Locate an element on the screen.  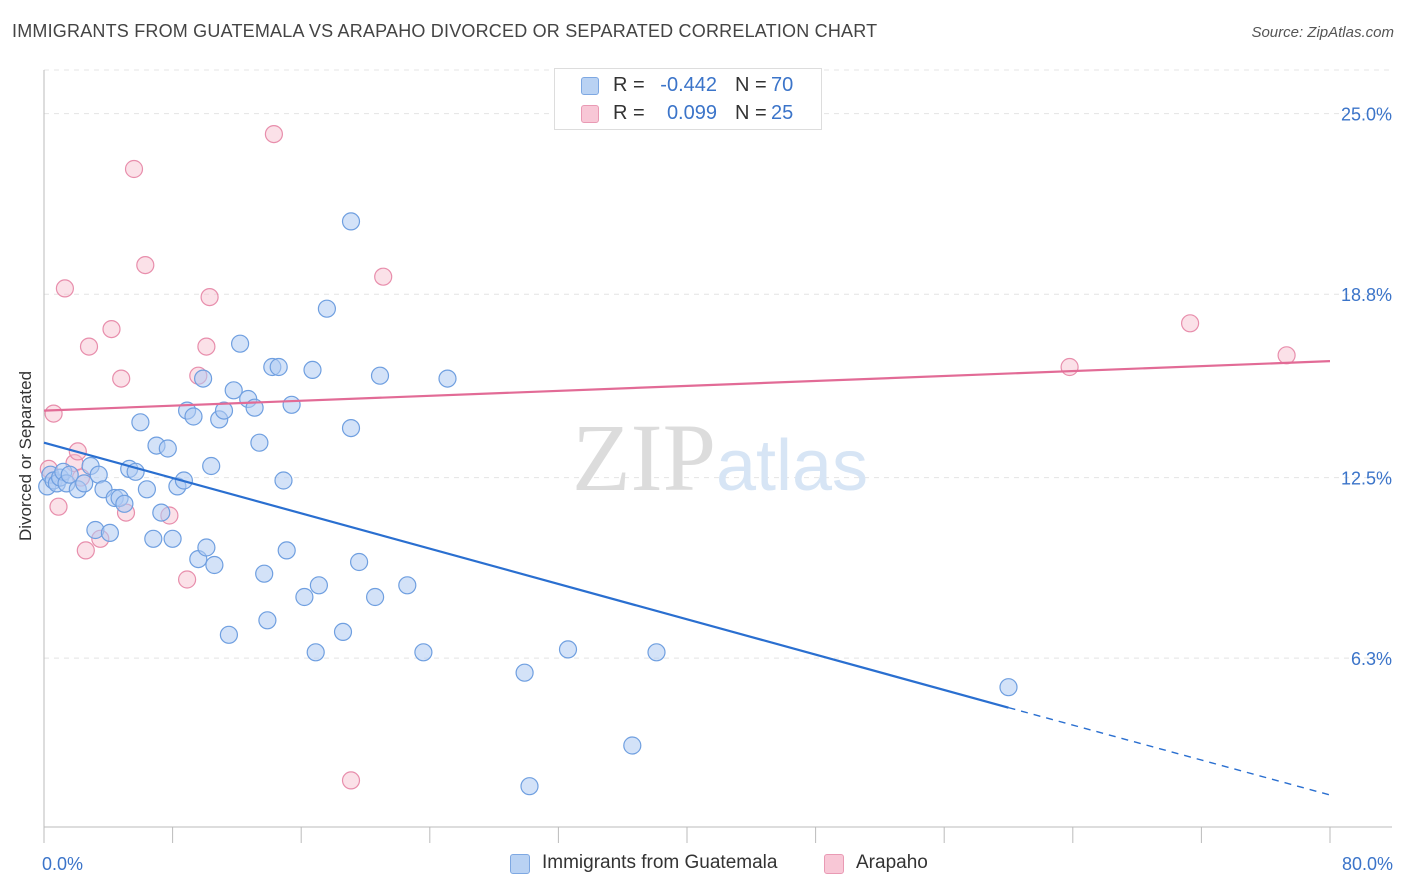
x-tick-label: 80.0% is located at coordinates (1367, 864).